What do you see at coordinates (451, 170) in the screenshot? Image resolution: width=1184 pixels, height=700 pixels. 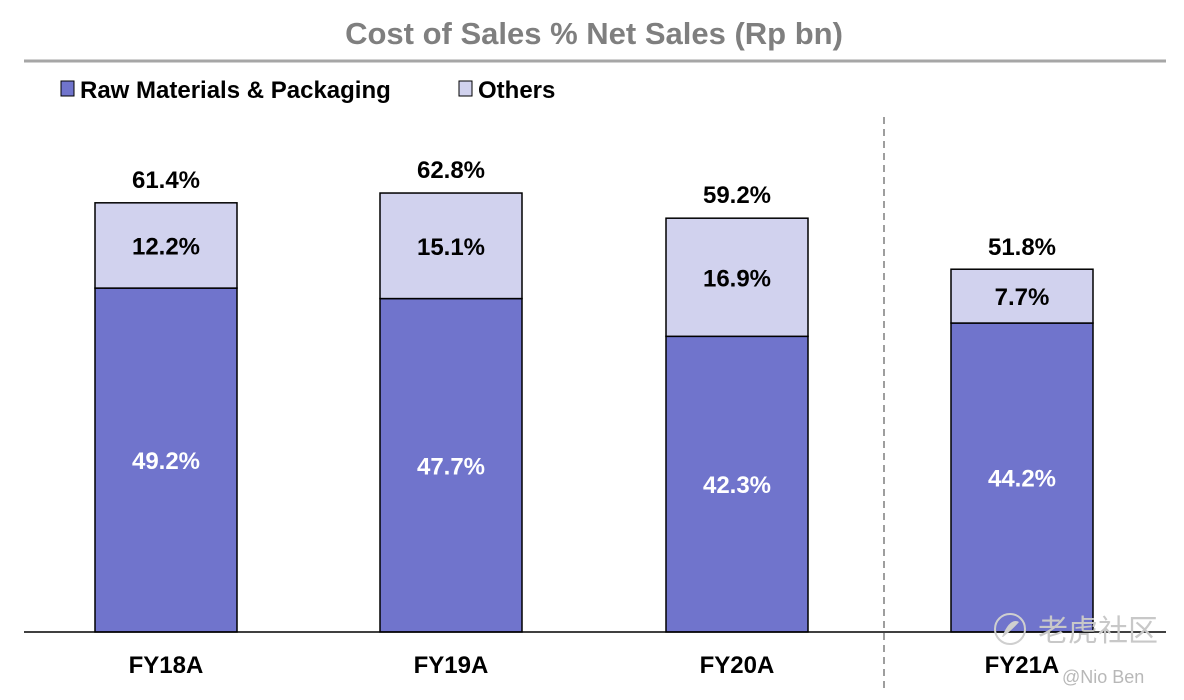 I see `total-label-fy19a: 62.8%` at bounding box center [451, 170].